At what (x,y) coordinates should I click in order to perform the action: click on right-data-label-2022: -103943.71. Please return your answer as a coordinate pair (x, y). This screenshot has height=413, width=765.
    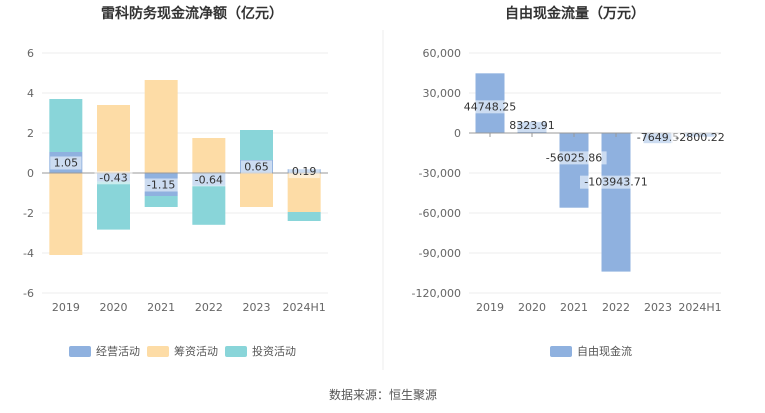
    Looking at the image, I should click on (615, 182).